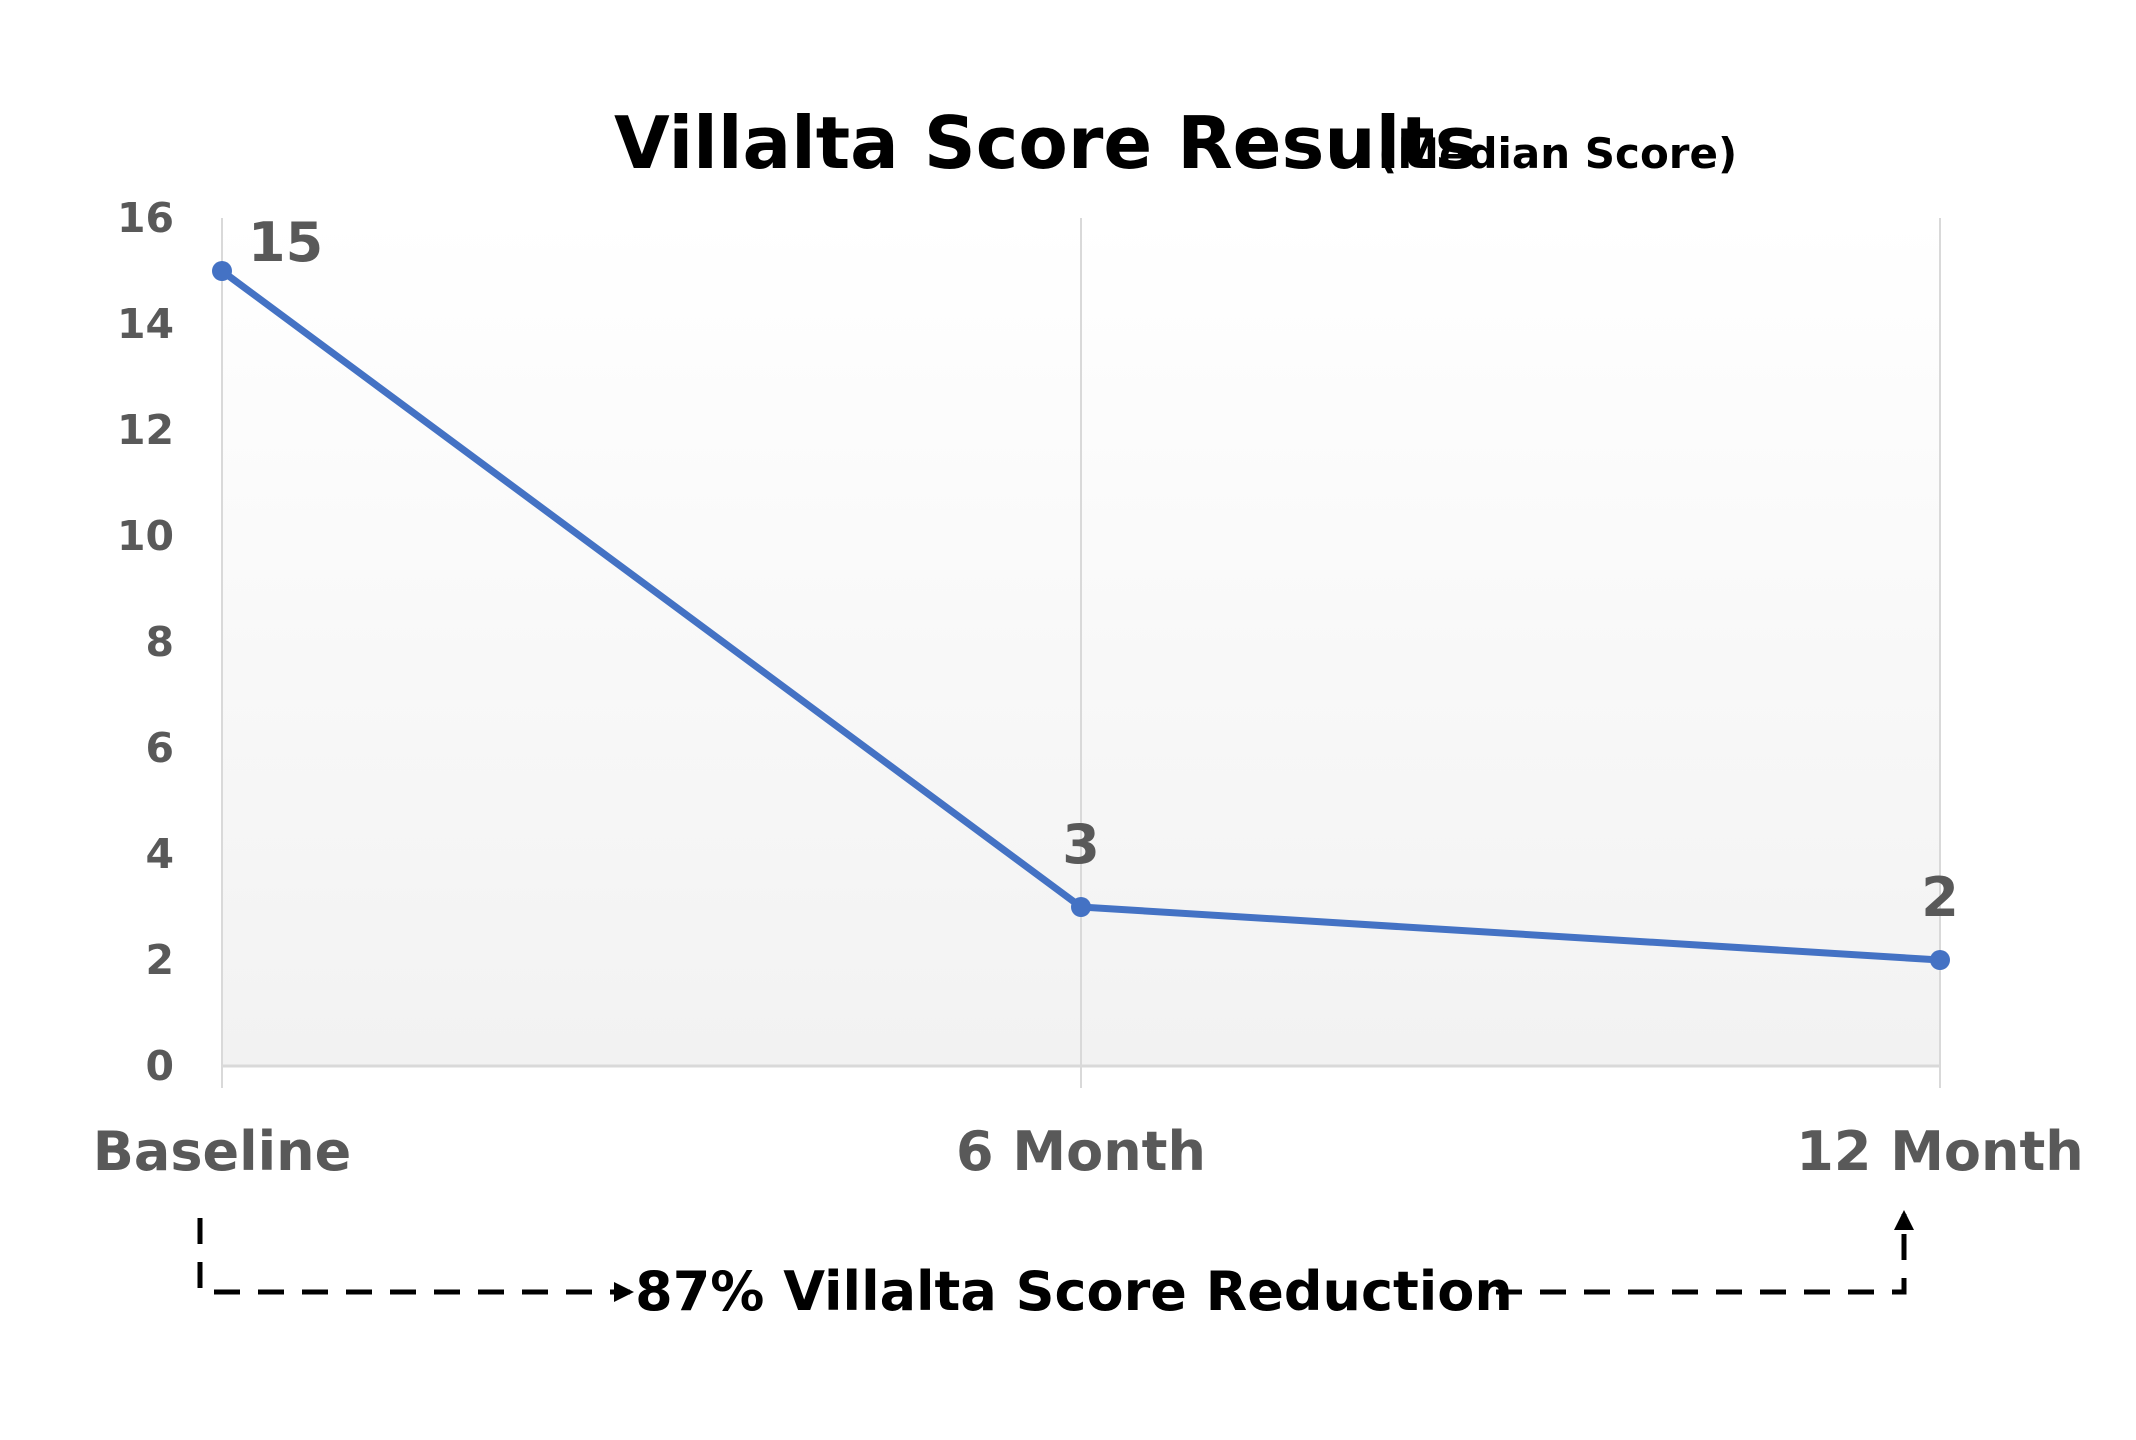  Describe the element at coordinates (1081, 844) in the screenshot. I see `data-label: 3` at that location.